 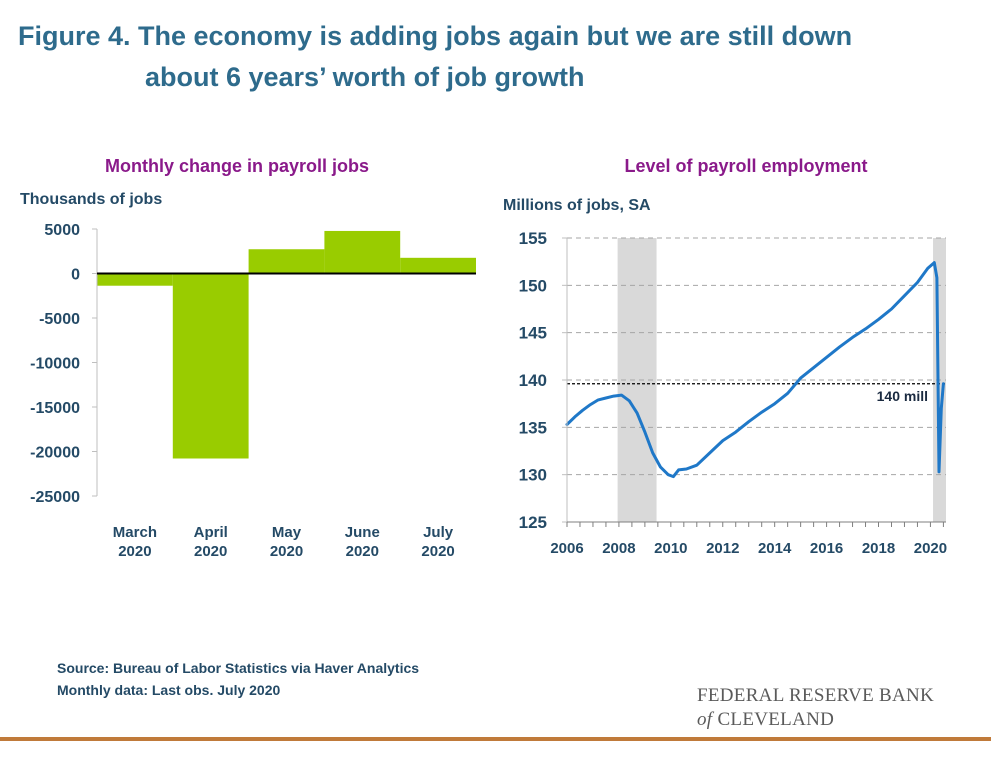 I want to click on line-chart-x-ticks: 2006 2008 2010 2012 2014 2016 2018 2020, so click(x=748, y=539).